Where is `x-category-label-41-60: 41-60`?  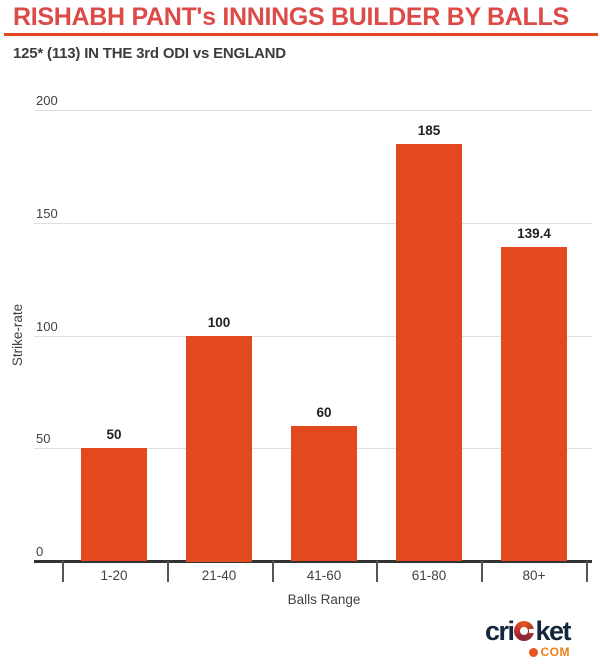 x-category-label-41-60: 41-60 is located at coordinates (324, 575).